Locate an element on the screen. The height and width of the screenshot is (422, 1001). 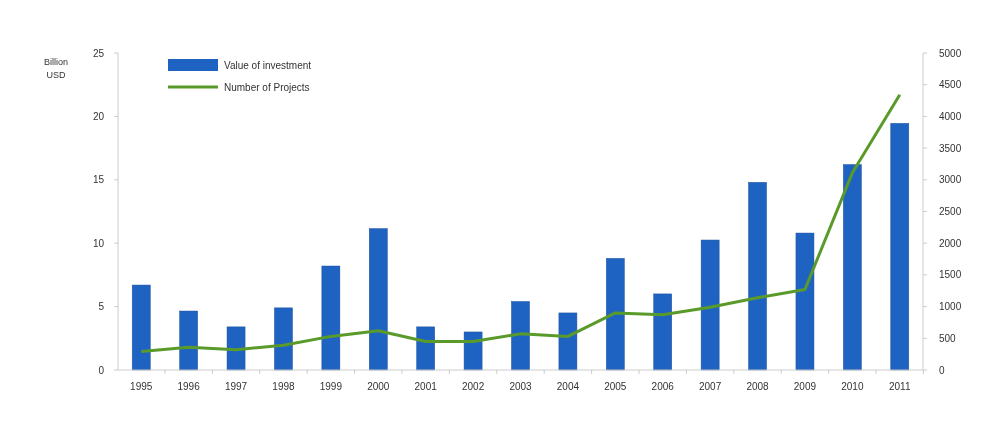
y2-tick-label: 1000 is located at coordinates (950, 307).